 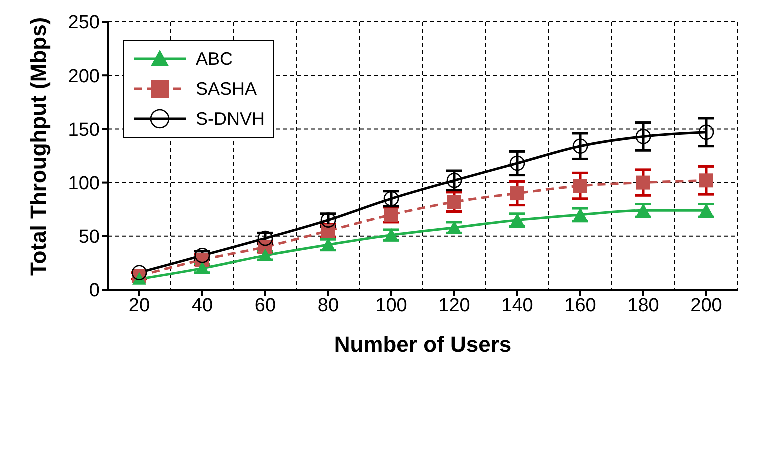 What do you see at coordinates (227, 89) in the screenshot?
I see `legend-label: SASHA` at bounding box center [227, 89].